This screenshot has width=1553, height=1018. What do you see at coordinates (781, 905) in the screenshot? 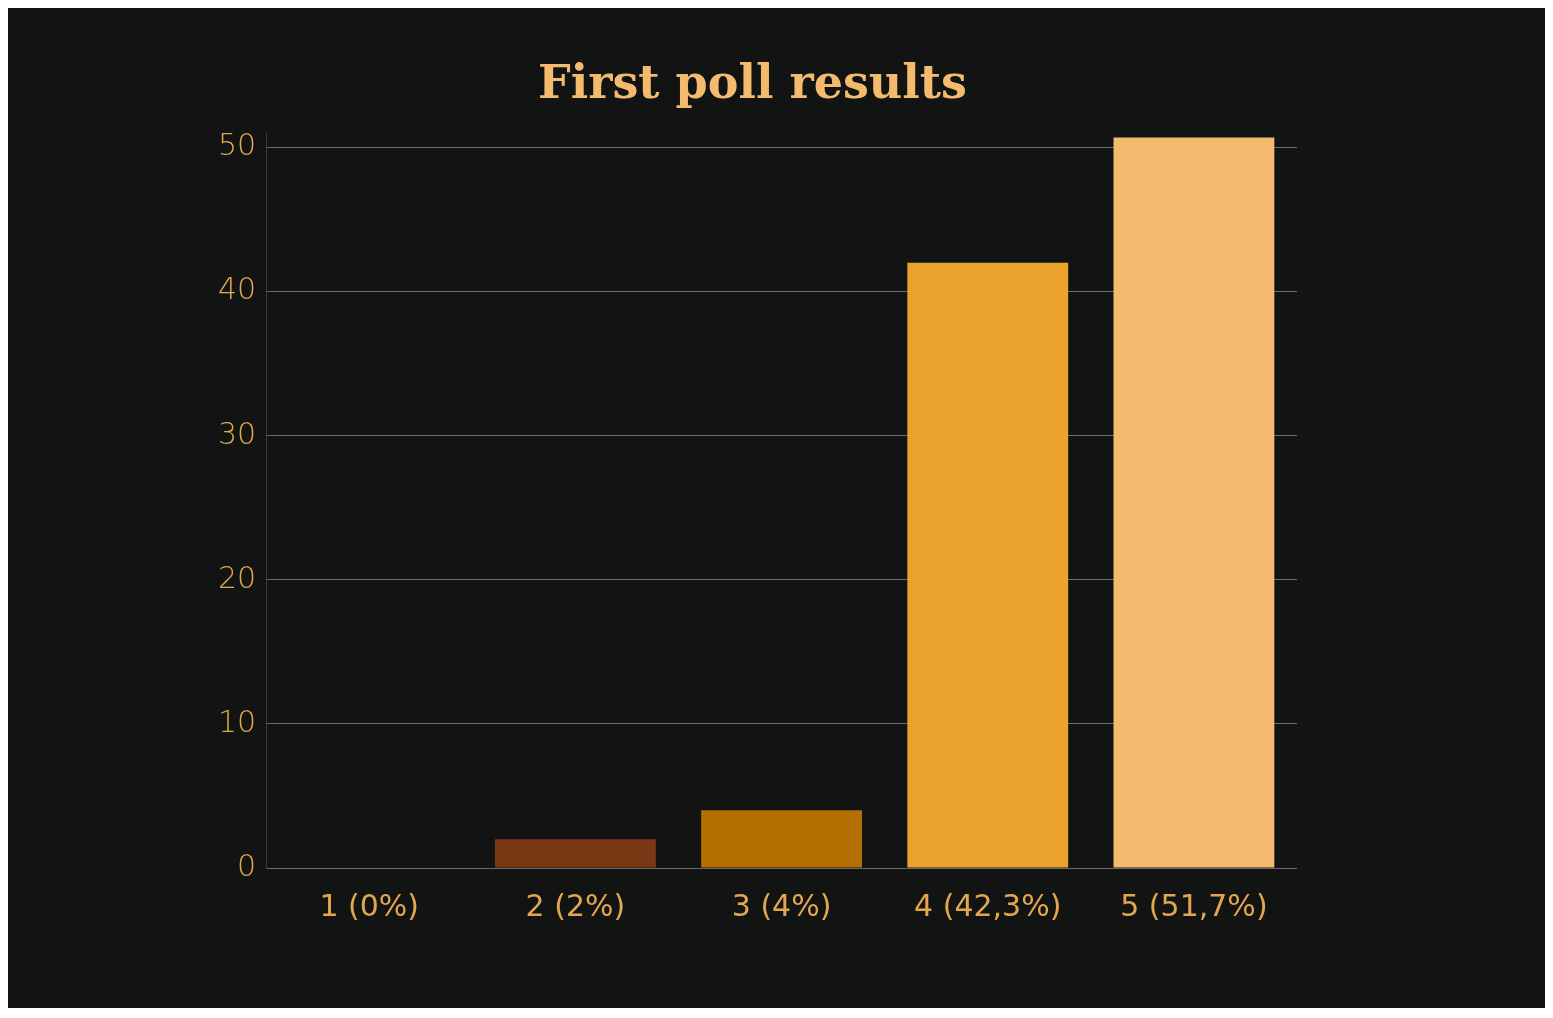
I see `x-tick-label: 3 (4%)` at bounding box center [781, 905].